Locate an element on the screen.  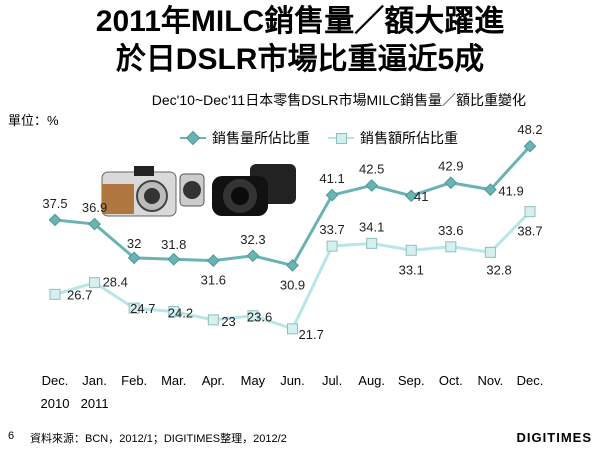
data-label: 42.5 is located at coordinates (371, 168).